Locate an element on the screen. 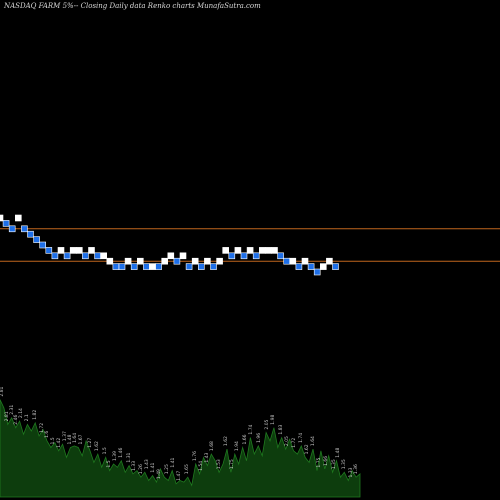 This screenshot has height=500, width=500. renko-bricks is located at coordinates (169, 245).